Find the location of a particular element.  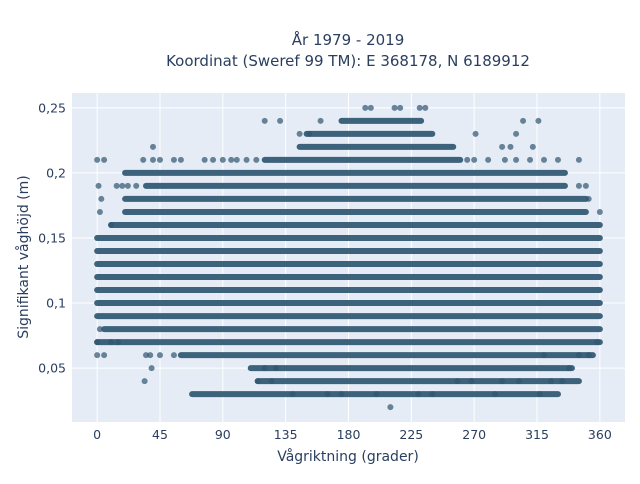

x-tick-label: 90 is located at coordinates (223, 434).